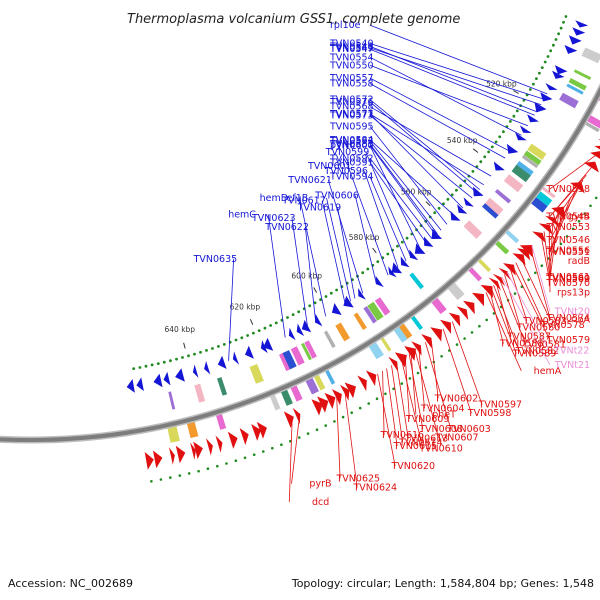  What do you see at coordinates (440, 448) in the screenshot?
I see `reverse-gene-label: TVN0610` at bounding box center [440, 448].